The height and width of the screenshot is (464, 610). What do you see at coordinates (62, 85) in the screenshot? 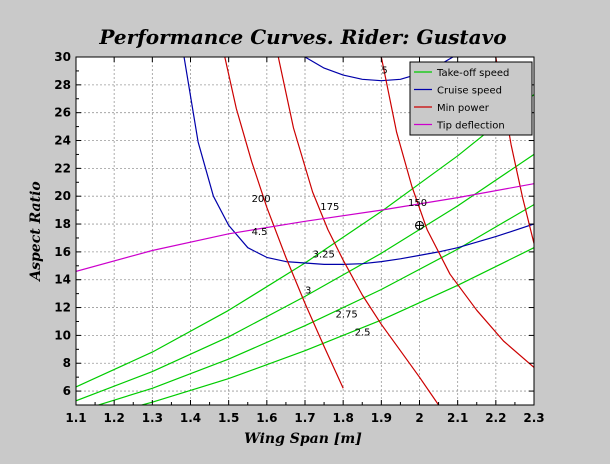
I see `y-tick-label: 28` at bounding box center [62, 85].